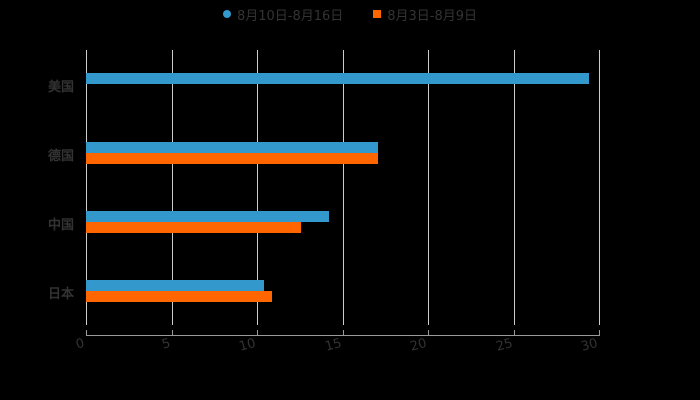 This screenshot has height=400, width=700. I want to click on legend-item-series-1: 8月10日-8月16日, so click(283, 14).